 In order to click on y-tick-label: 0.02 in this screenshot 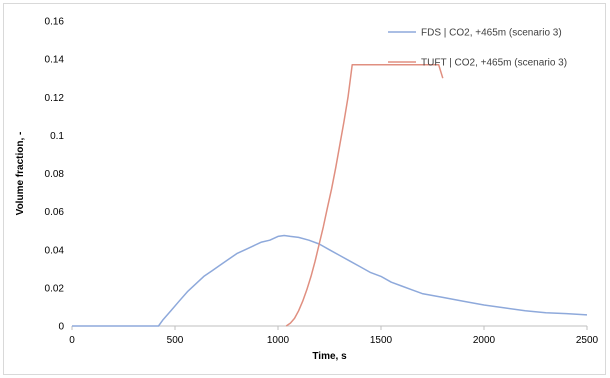, I will do `click(55, 288)`.